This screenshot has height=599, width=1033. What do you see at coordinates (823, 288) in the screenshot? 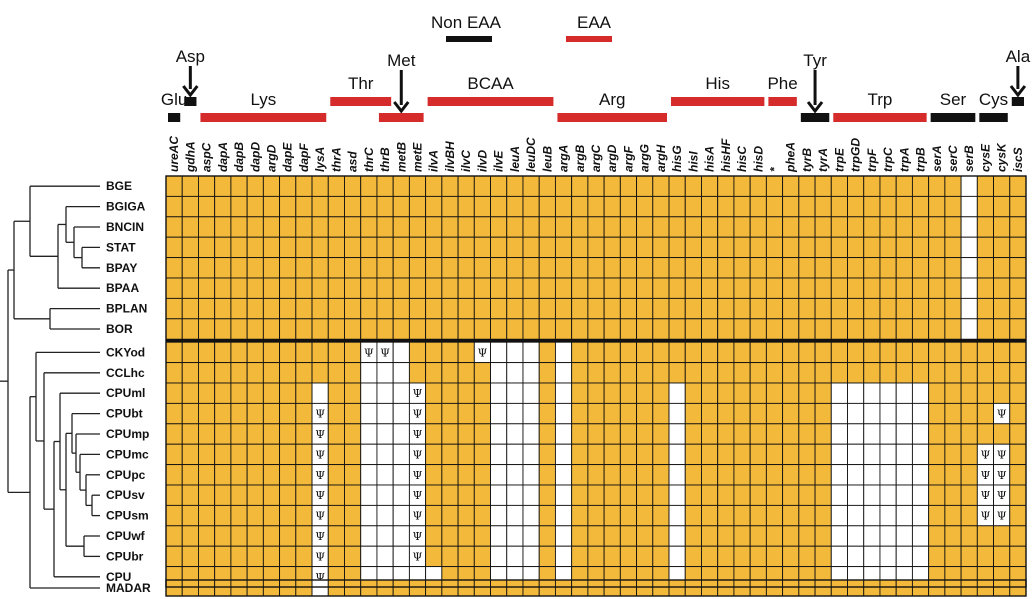
I see `cell-BPAA-tyrA` at bounding box center [823, 288].